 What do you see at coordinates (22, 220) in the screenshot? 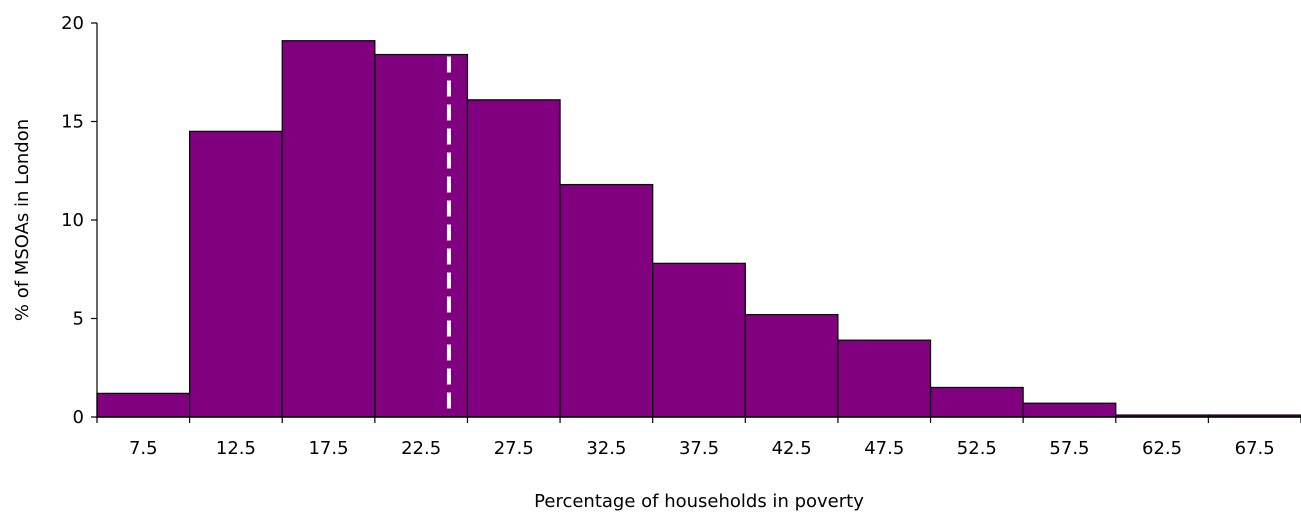
I see `y-axis-title: % of MSOAs in London` at bounding box center [22, 220].